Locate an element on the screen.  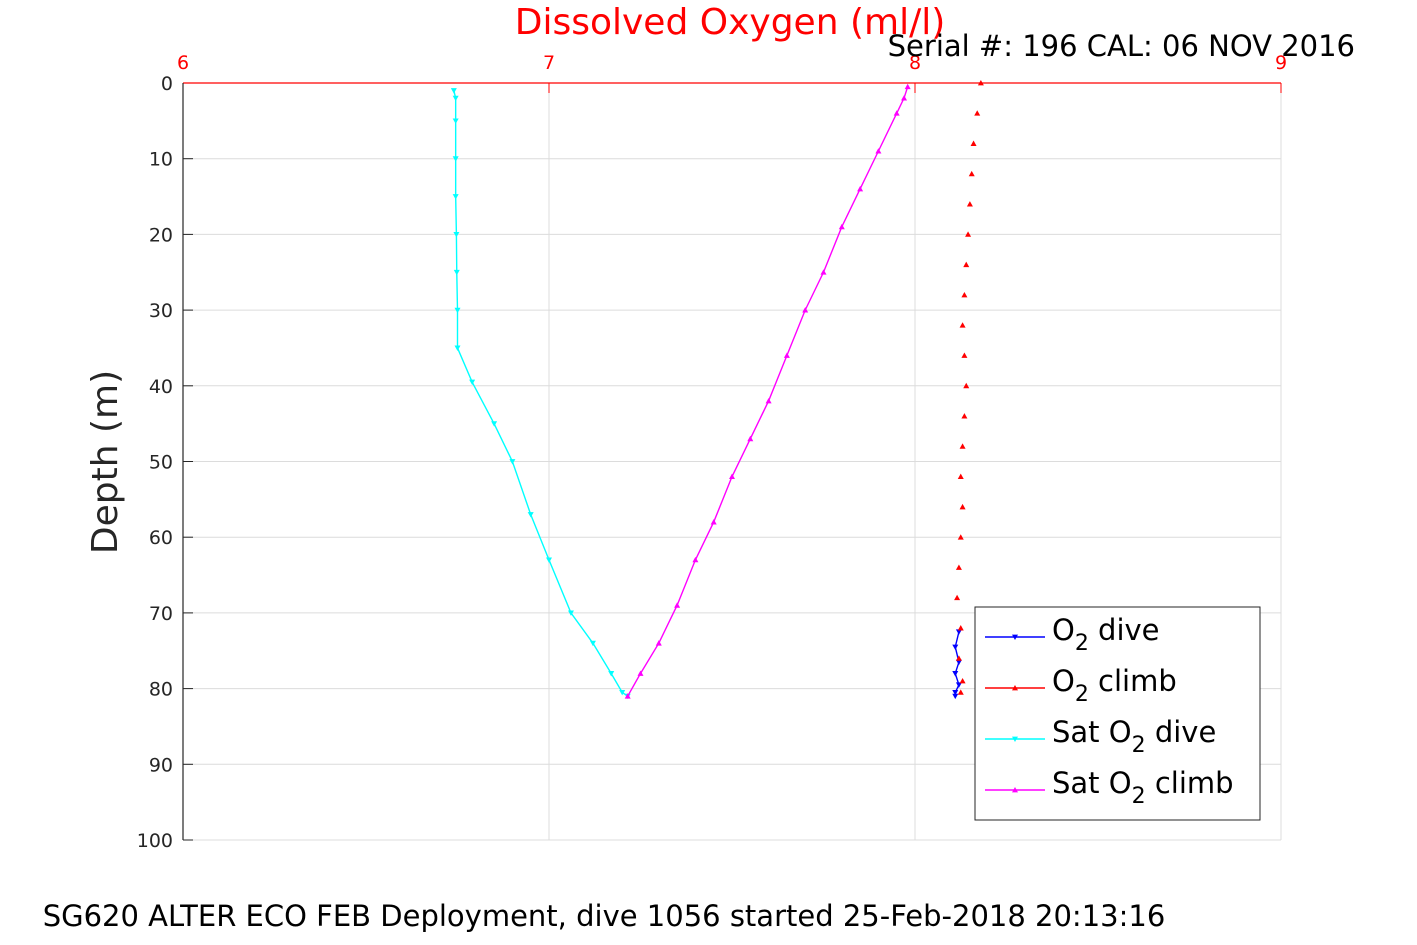
y-tick-label-50: 50 is located at coordinates (161, 463).